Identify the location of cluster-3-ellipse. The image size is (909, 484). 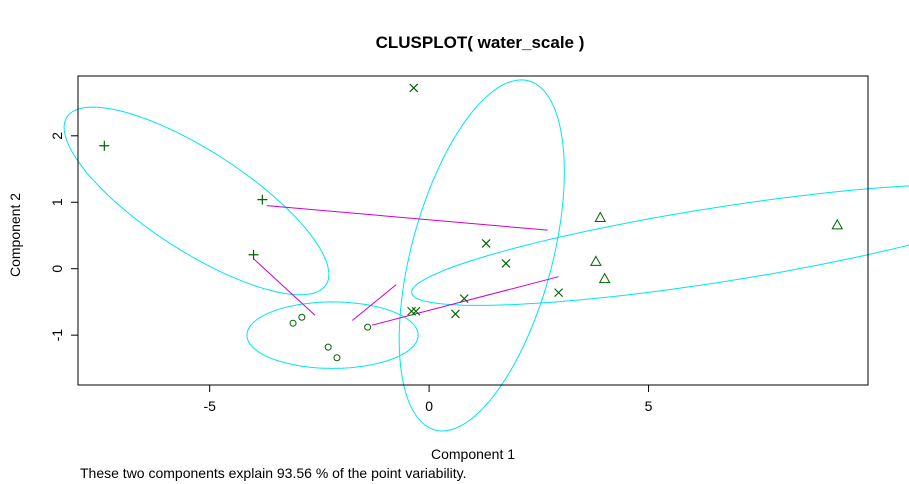
(481, 255).